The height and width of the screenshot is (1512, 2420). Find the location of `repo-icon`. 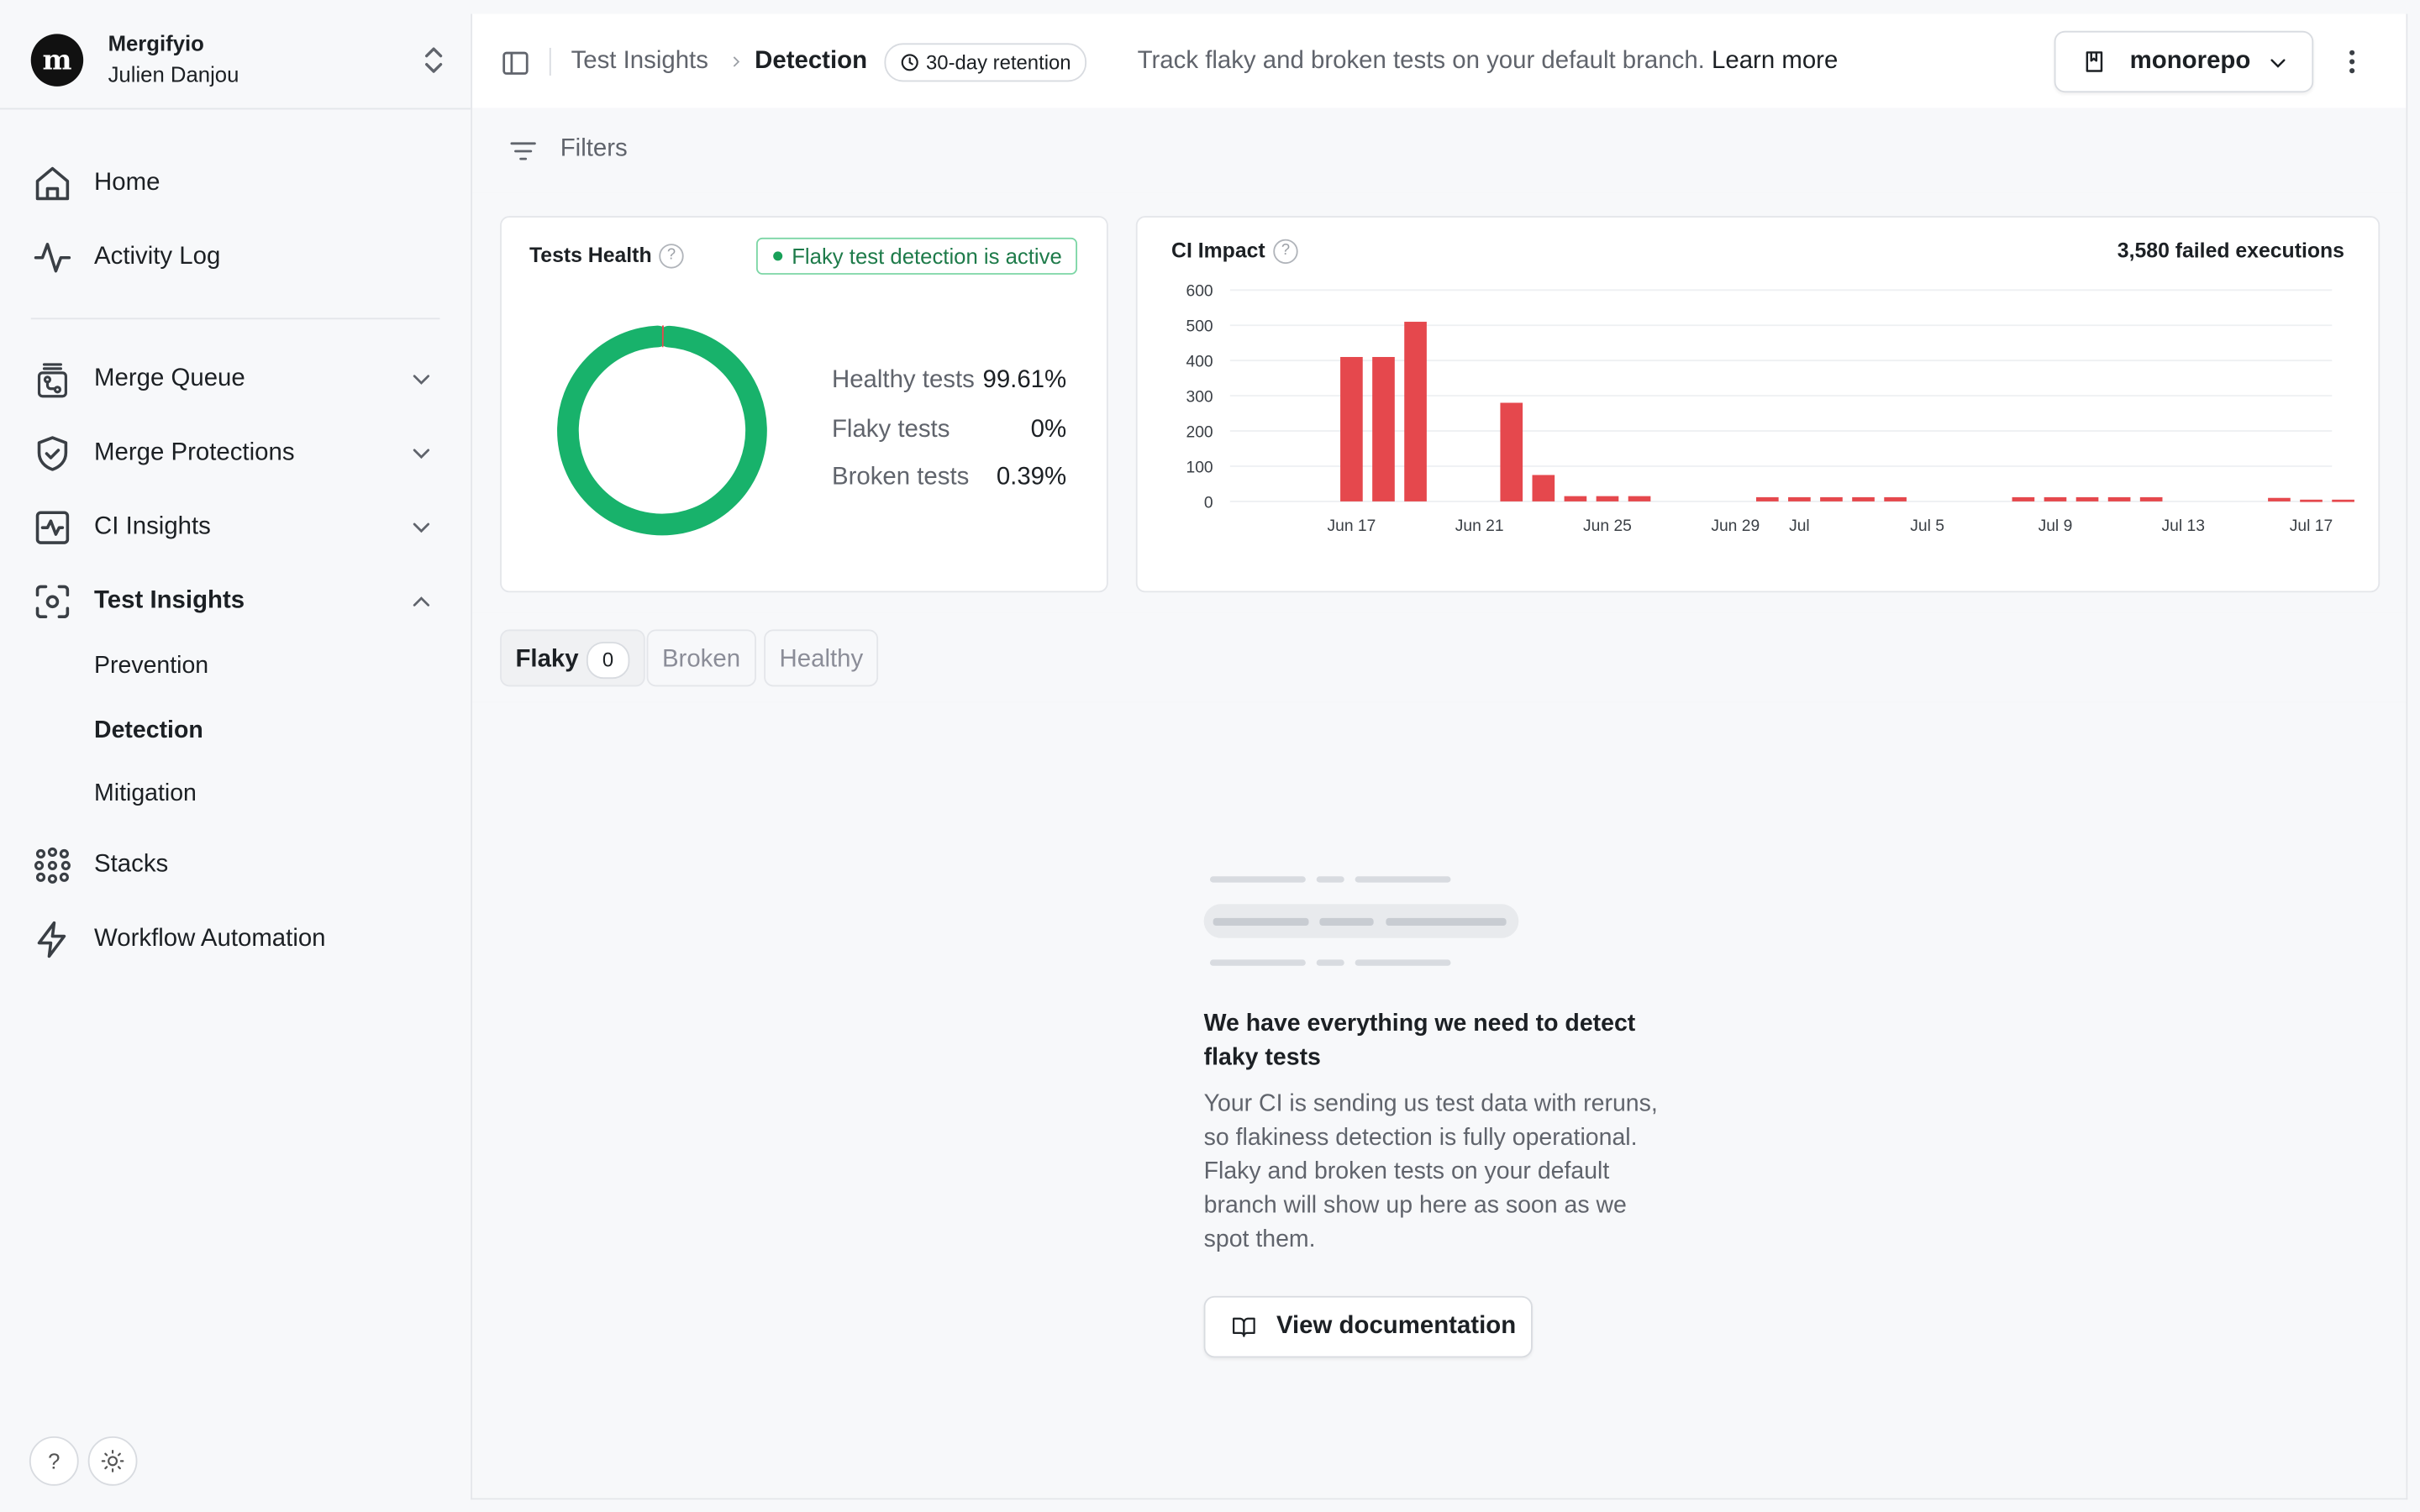

repo-icon is located at coordinates (2094, 61).